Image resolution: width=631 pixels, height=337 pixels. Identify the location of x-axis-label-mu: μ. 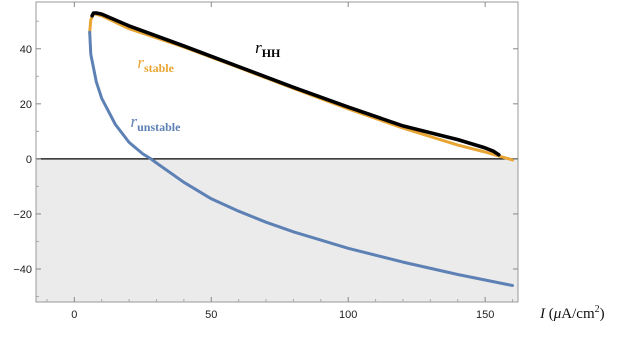
(557, 314).